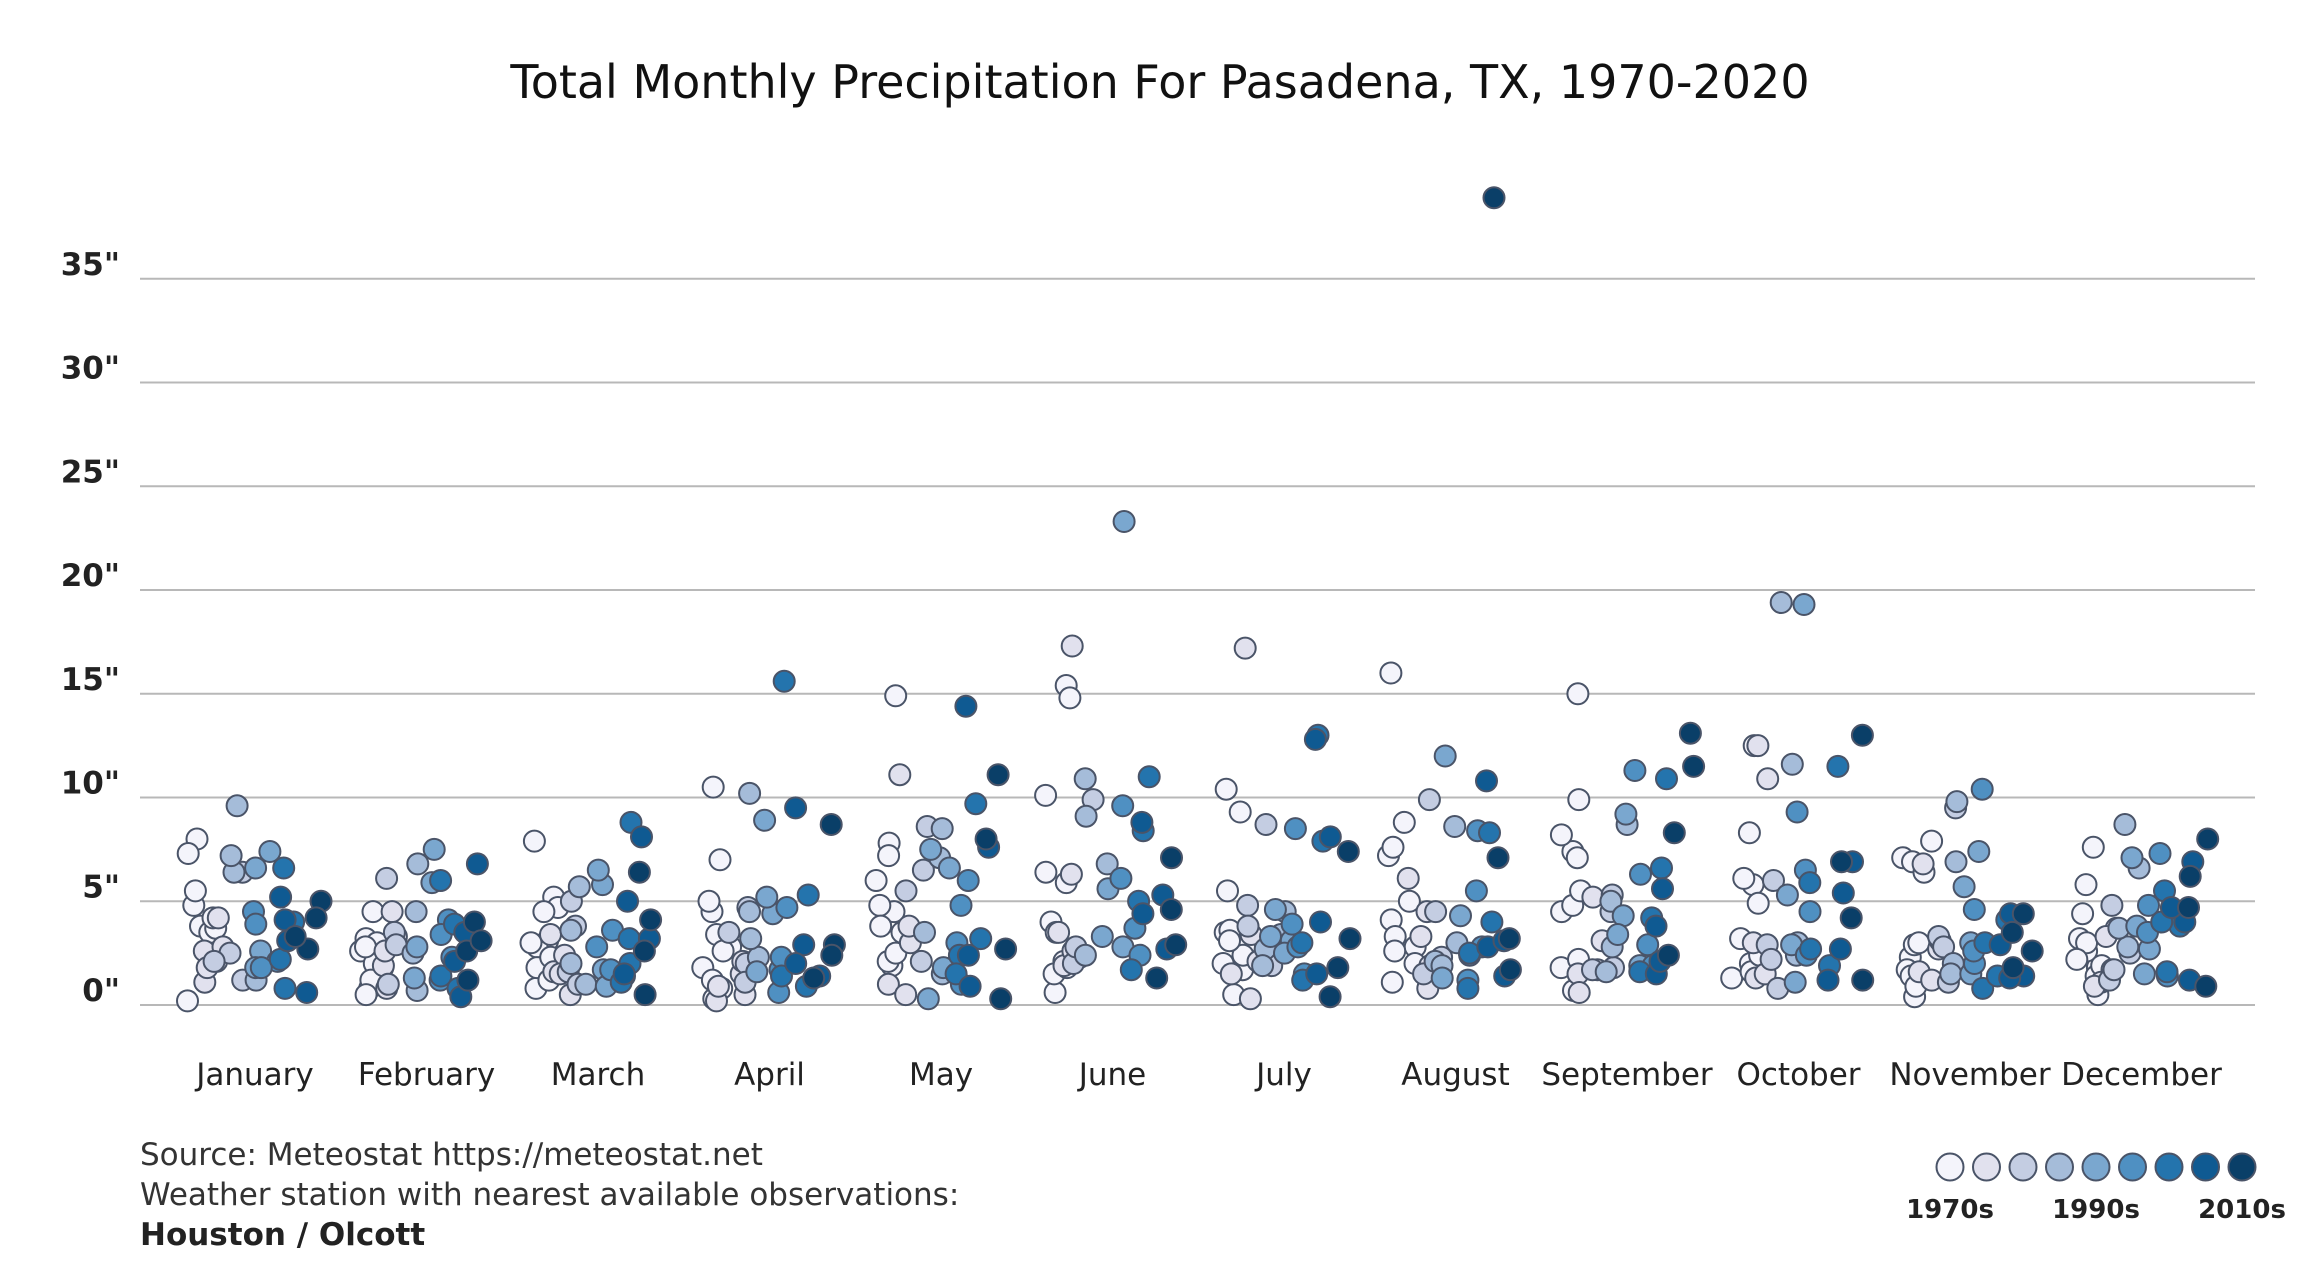 This screenshot has height=1280, width=2320. What do you see at coordinates (90, 680) in the screenshot?
I see `y-tick-label: 15"` at bounding box center [90, 680].